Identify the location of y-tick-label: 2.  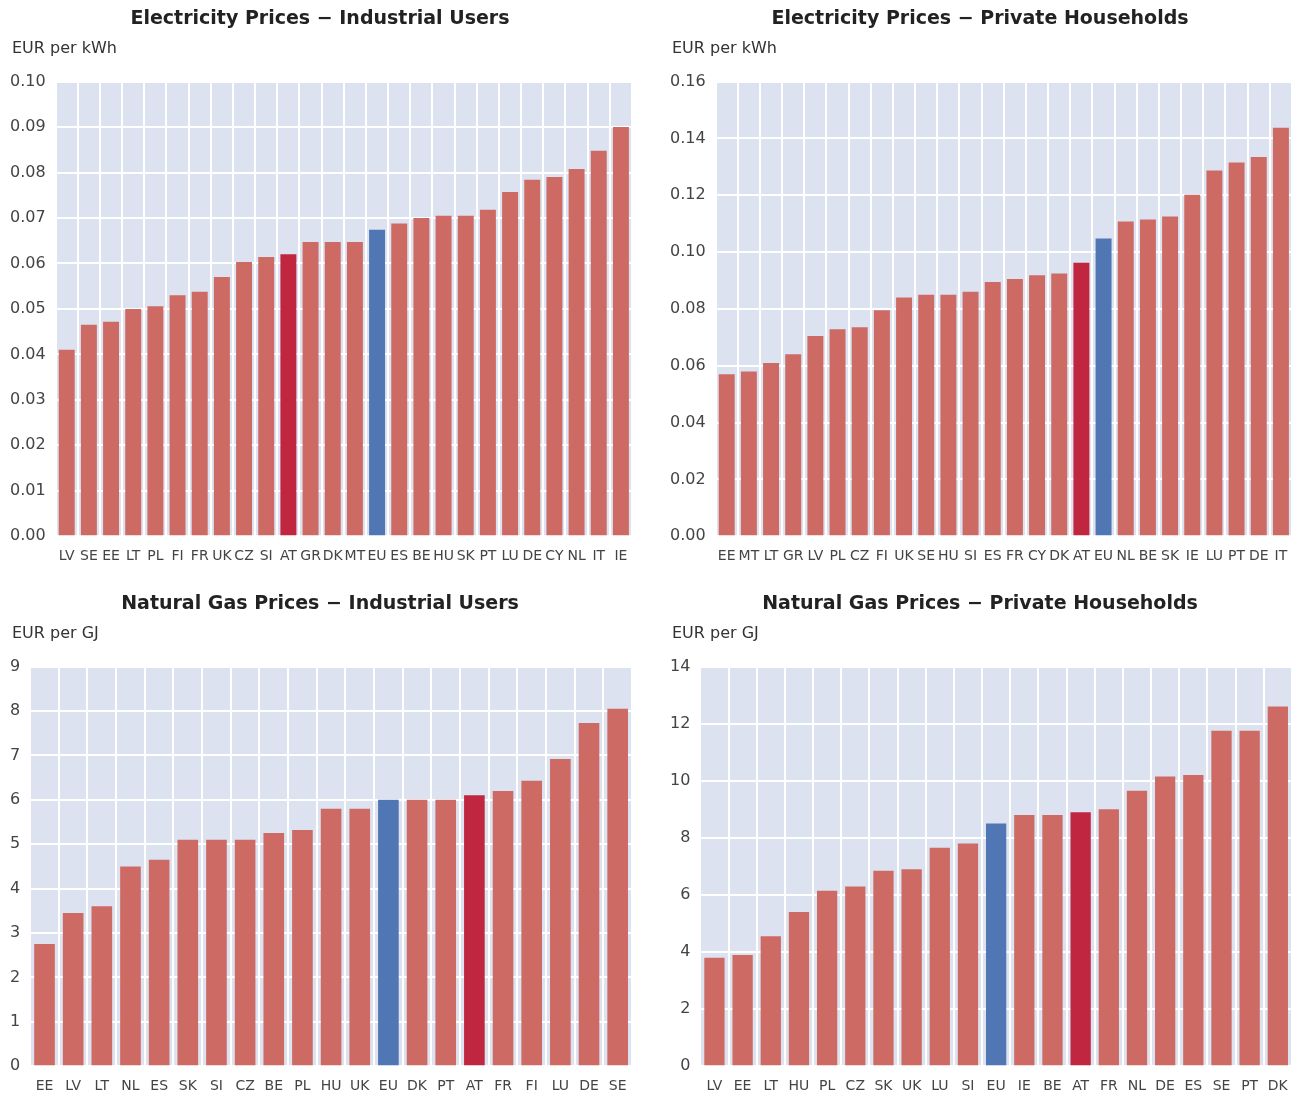
(685, 1008).